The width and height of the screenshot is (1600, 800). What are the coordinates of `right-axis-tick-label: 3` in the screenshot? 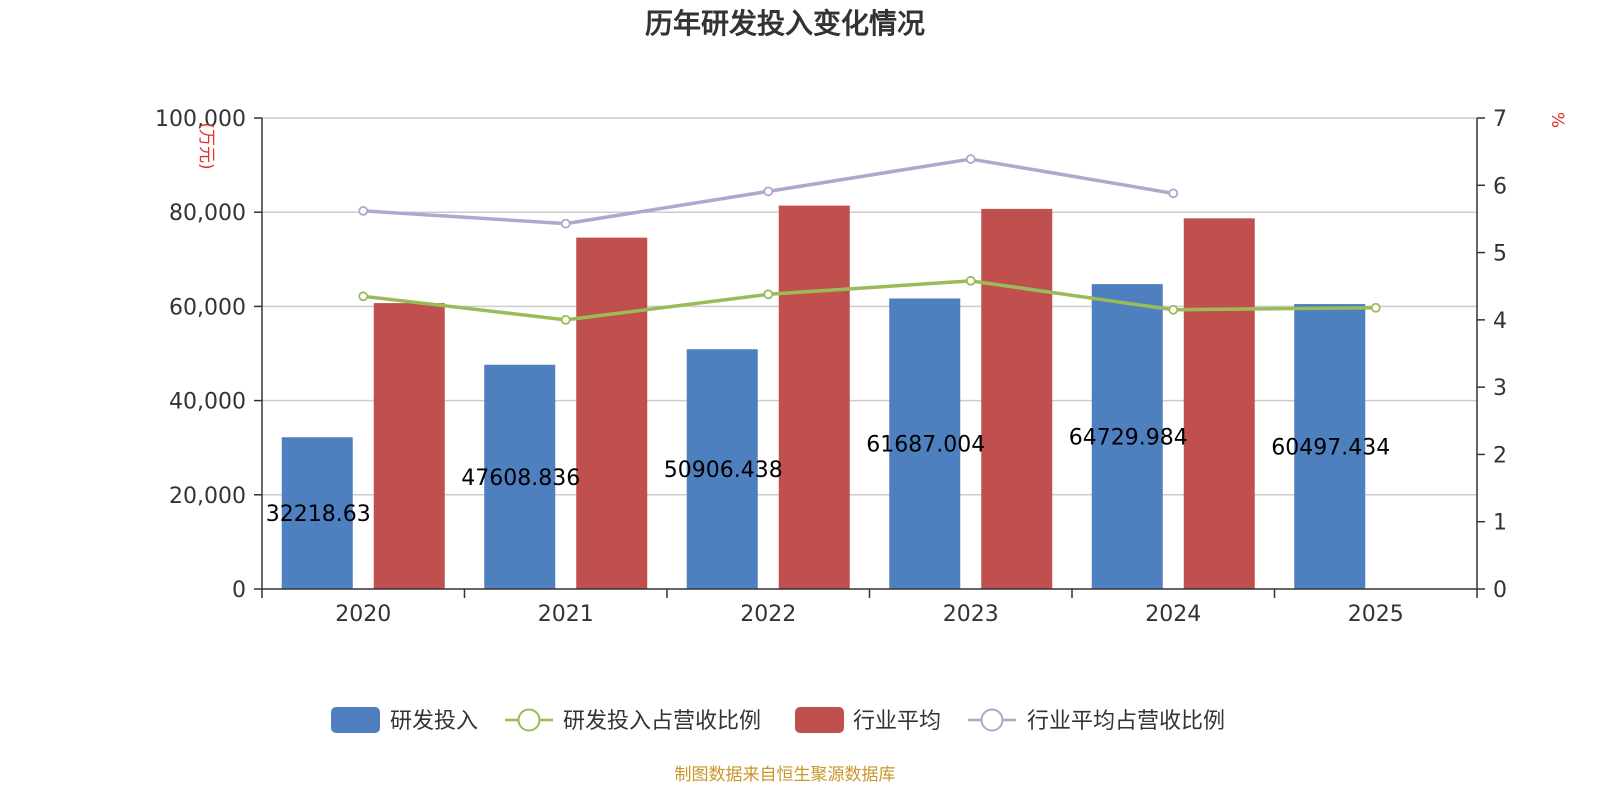 It's located at (1500, 388).